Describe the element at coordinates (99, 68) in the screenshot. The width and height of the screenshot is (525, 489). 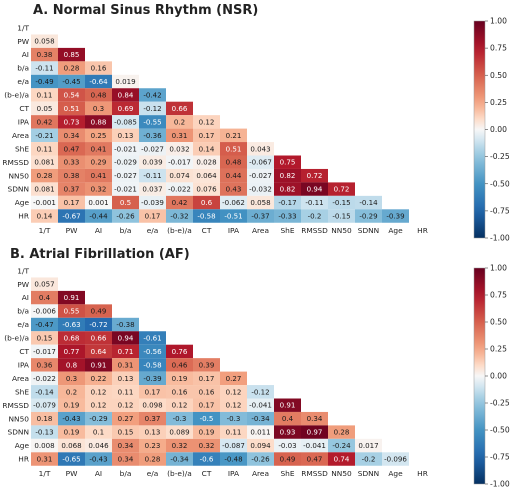
I see `nsr-cell-label-3-2: 0.16` at that location.